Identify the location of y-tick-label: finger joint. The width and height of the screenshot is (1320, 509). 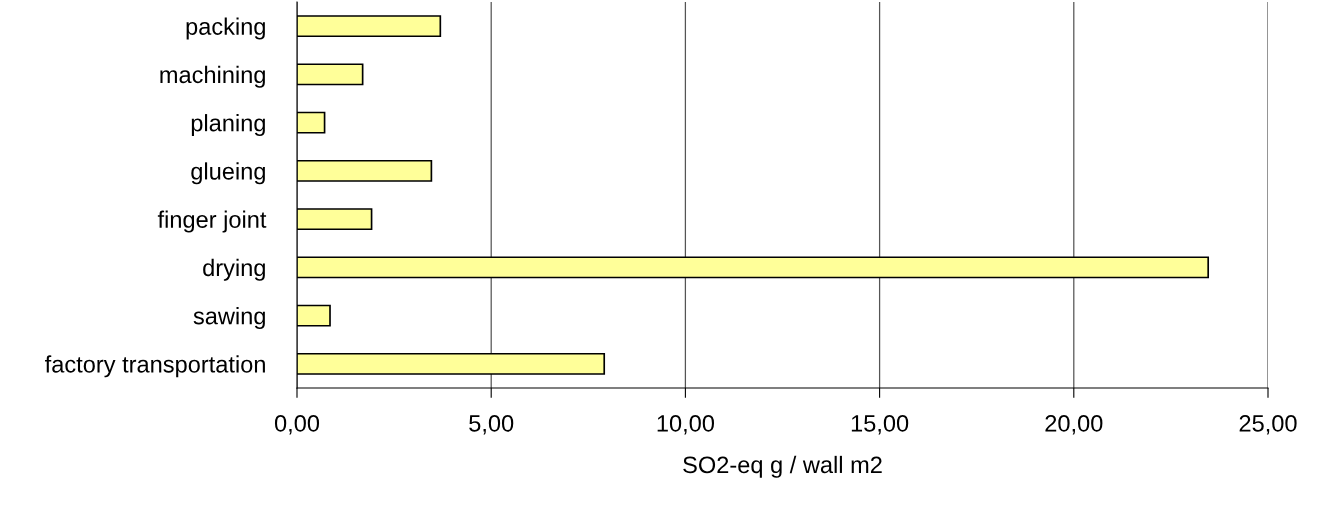
(212, 221).